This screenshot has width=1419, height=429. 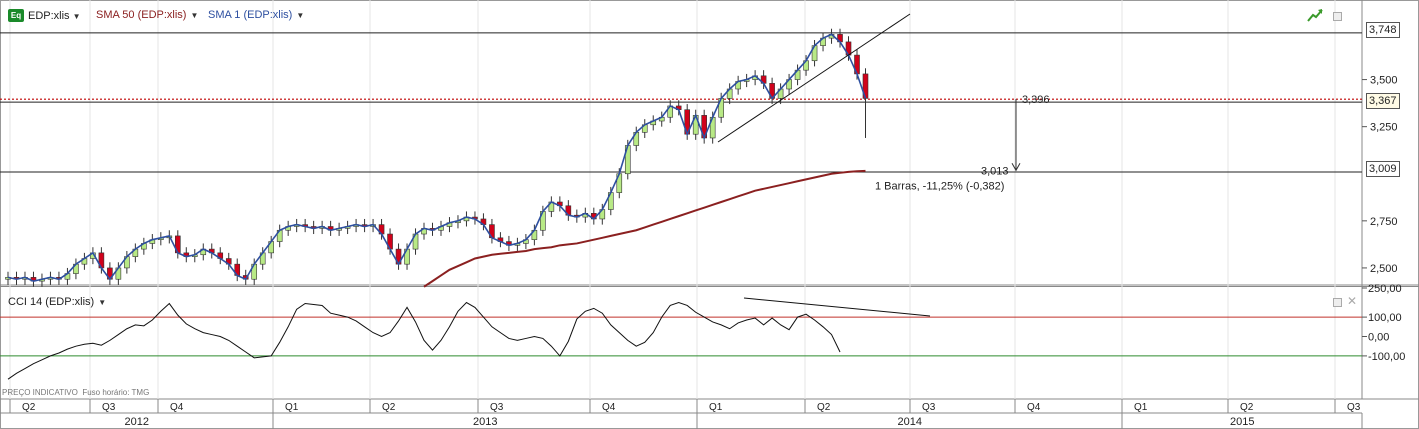 I want to click on cci-tick-label: 100,00, so click(x=1385, y=318).